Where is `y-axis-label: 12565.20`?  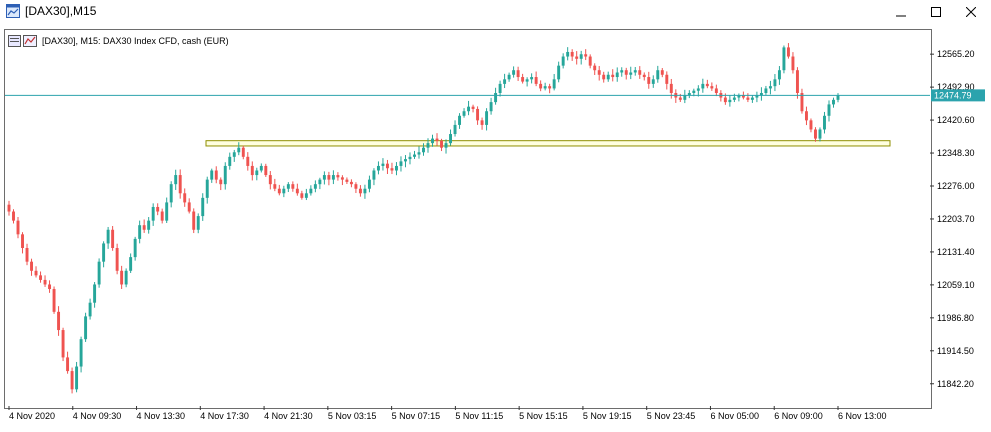
y-axis-label: 12565.20 is located at coordinates (956, 54).